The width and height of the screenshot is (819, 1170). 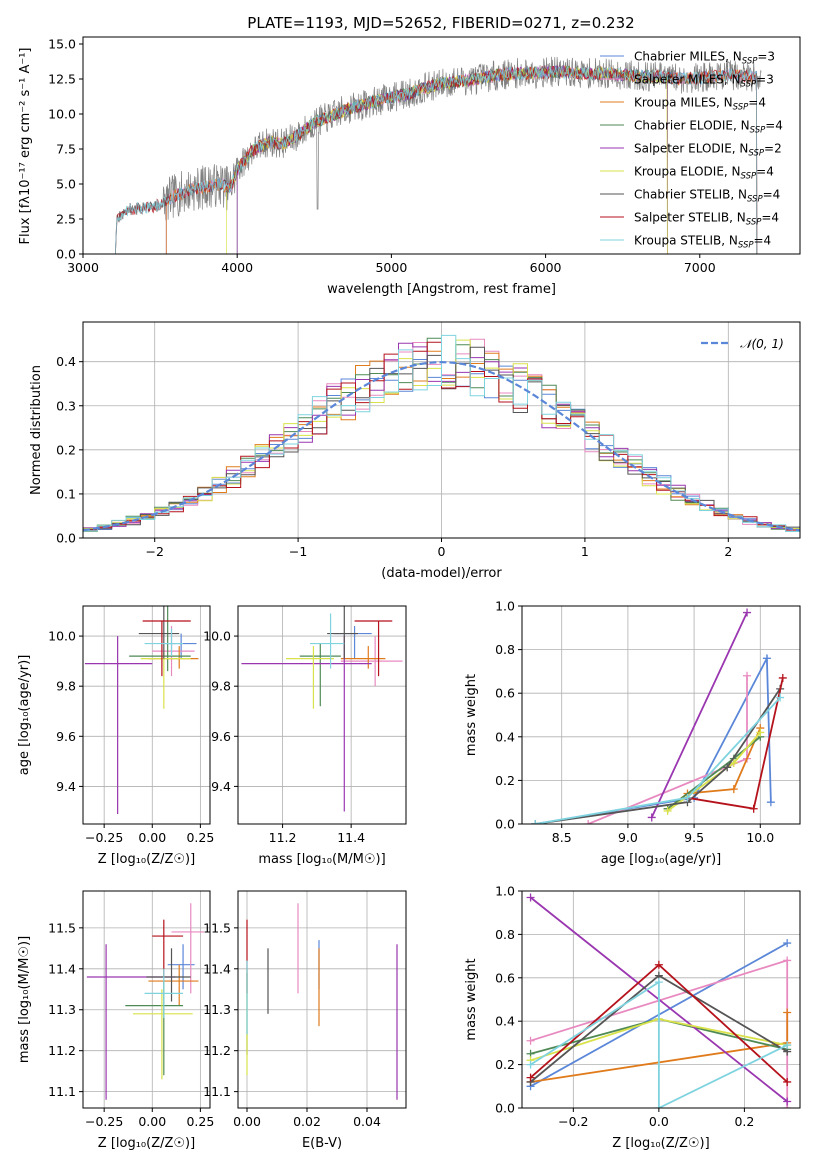 I want to click on massweight-vs-Z-xtick-label-1: 0.0, so click(x=659, y=1121).